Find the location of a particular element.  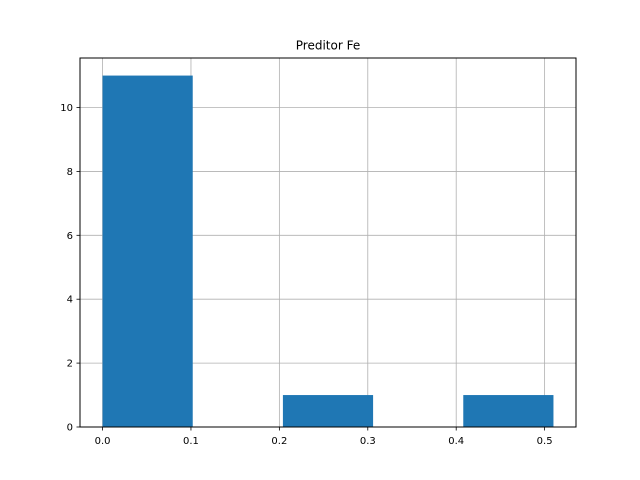

x-tick-label: 0.2 is located at coordinates (279, 441).